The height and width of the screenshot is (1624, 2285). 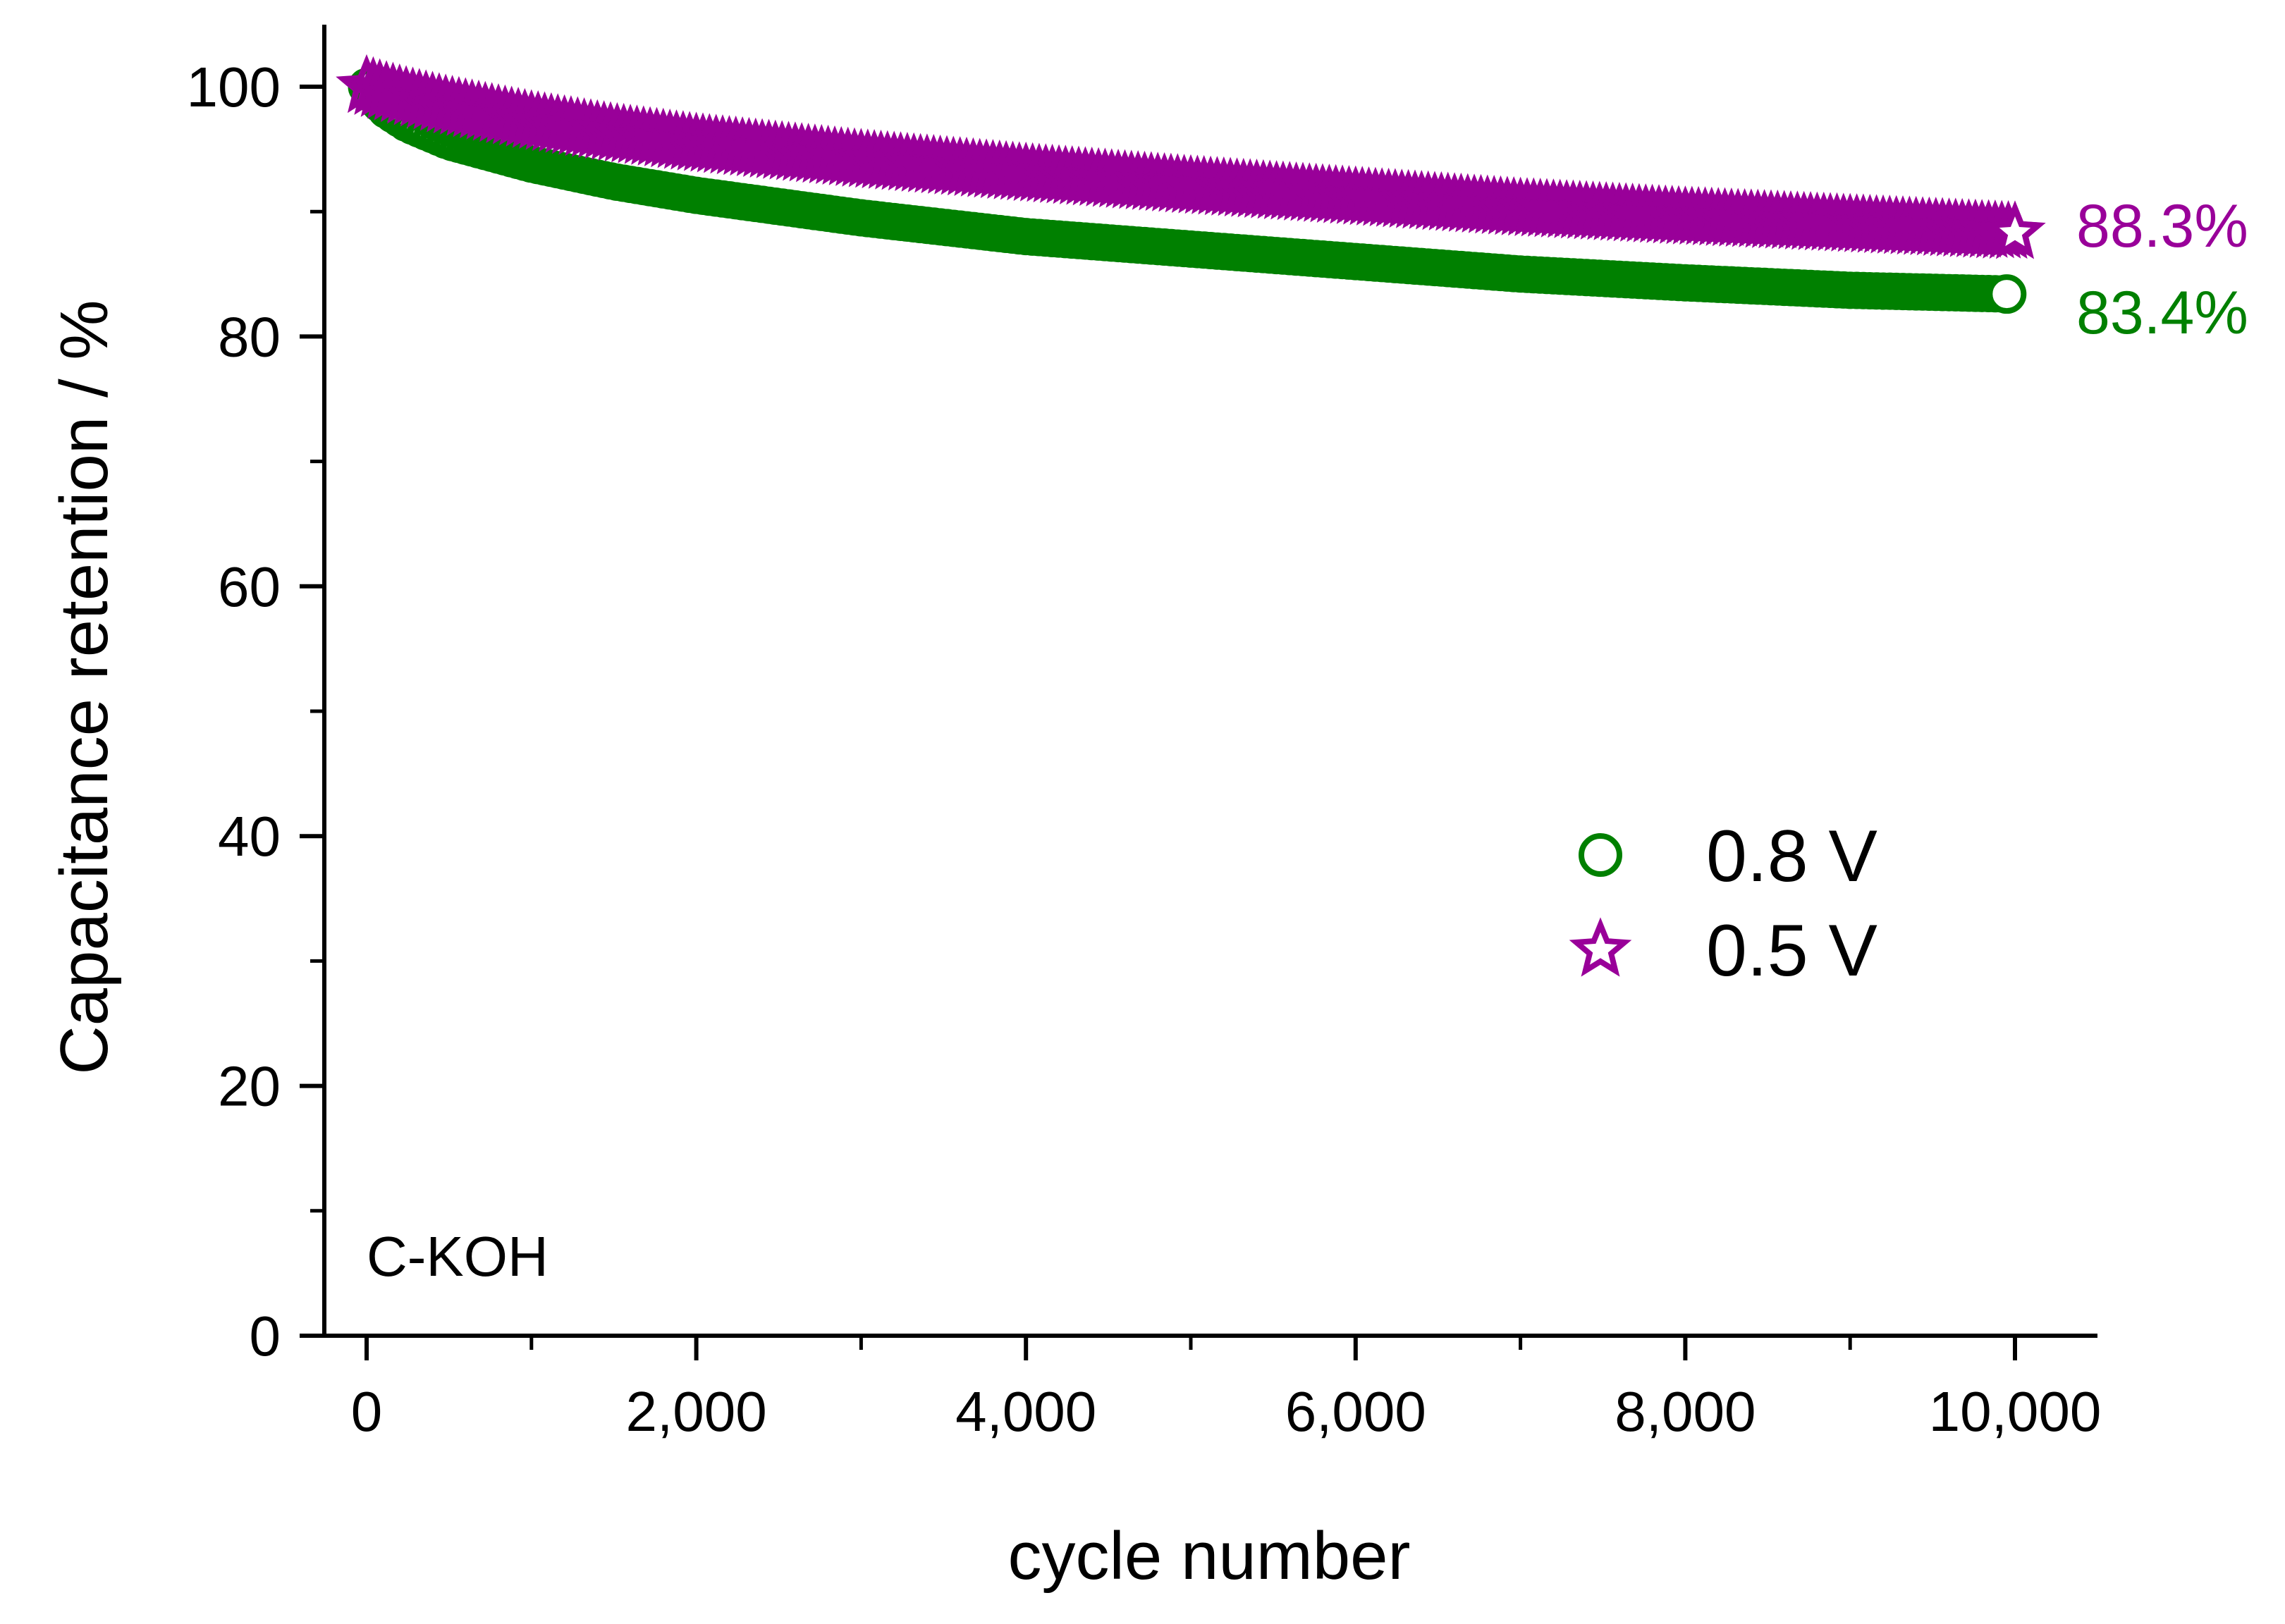 What do you see at coordinates (1685, 1412) in the screenshot?
I see `x-tick-label: 8,000` at bounding box center [1685, 1412].